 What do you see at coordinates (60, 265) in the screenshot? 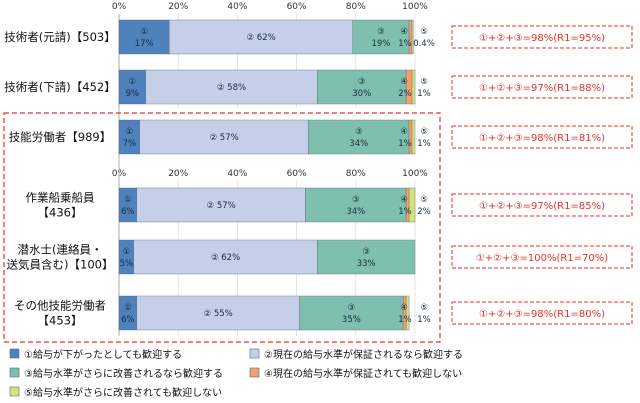
I see `category-label: 送気員含む)【100】` at bounding box center [60, 265].